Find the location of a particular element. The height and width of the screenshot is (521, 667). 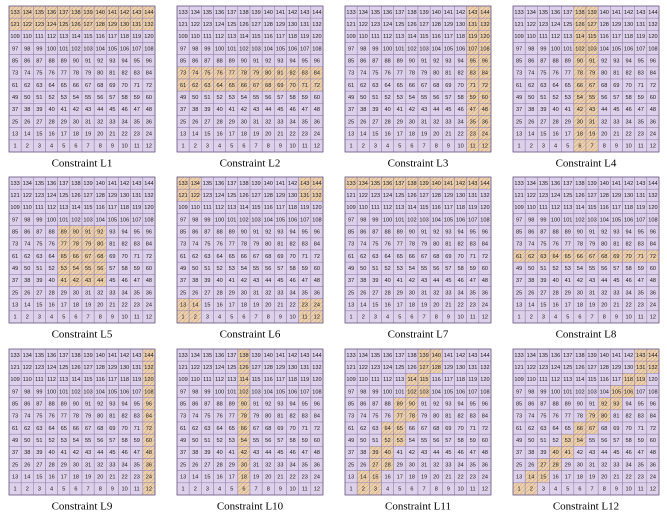

cell-number: 24 is located at coordinates (149, 478).